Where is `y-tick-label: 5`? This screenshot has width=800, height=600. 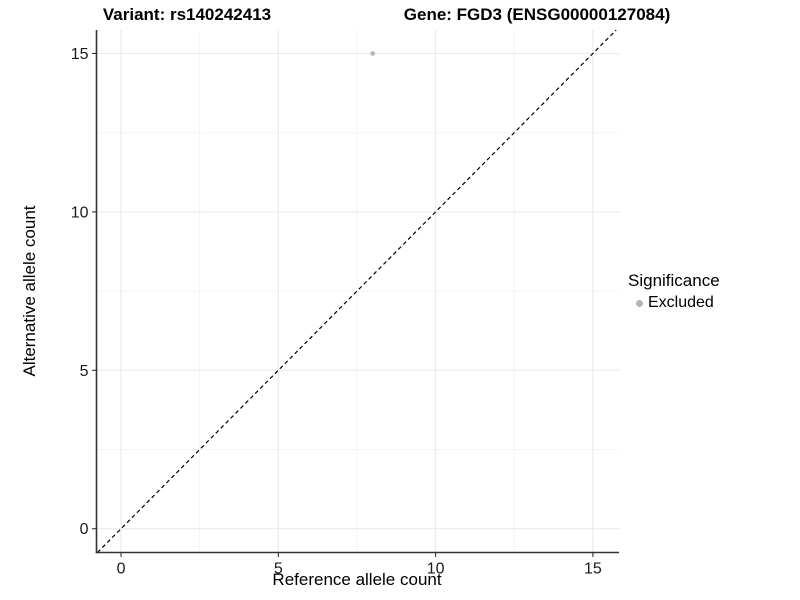
y-tick-label: 5 is located at coordinates (84, 371).